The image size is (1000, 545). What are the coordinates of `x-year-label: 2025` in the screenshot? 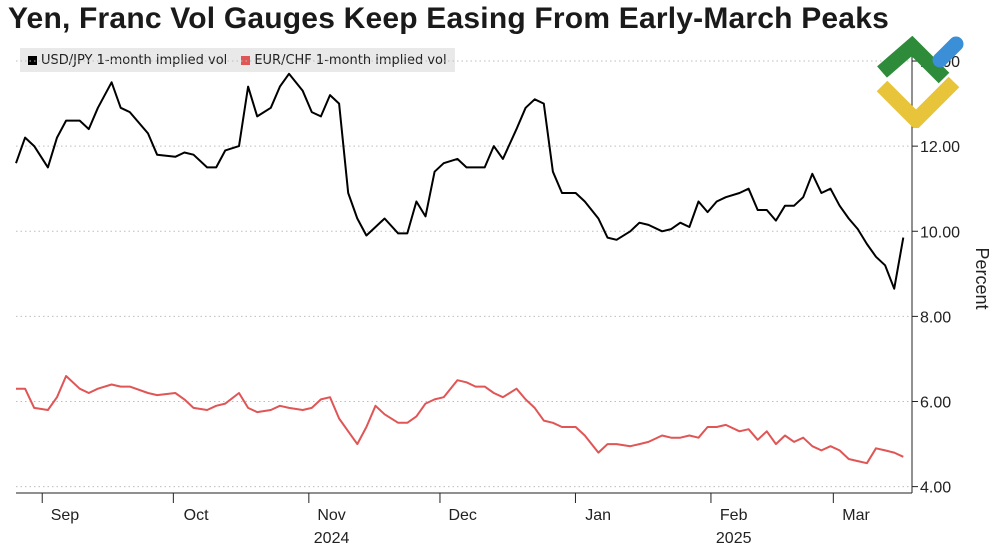 It's located at (734, 537).